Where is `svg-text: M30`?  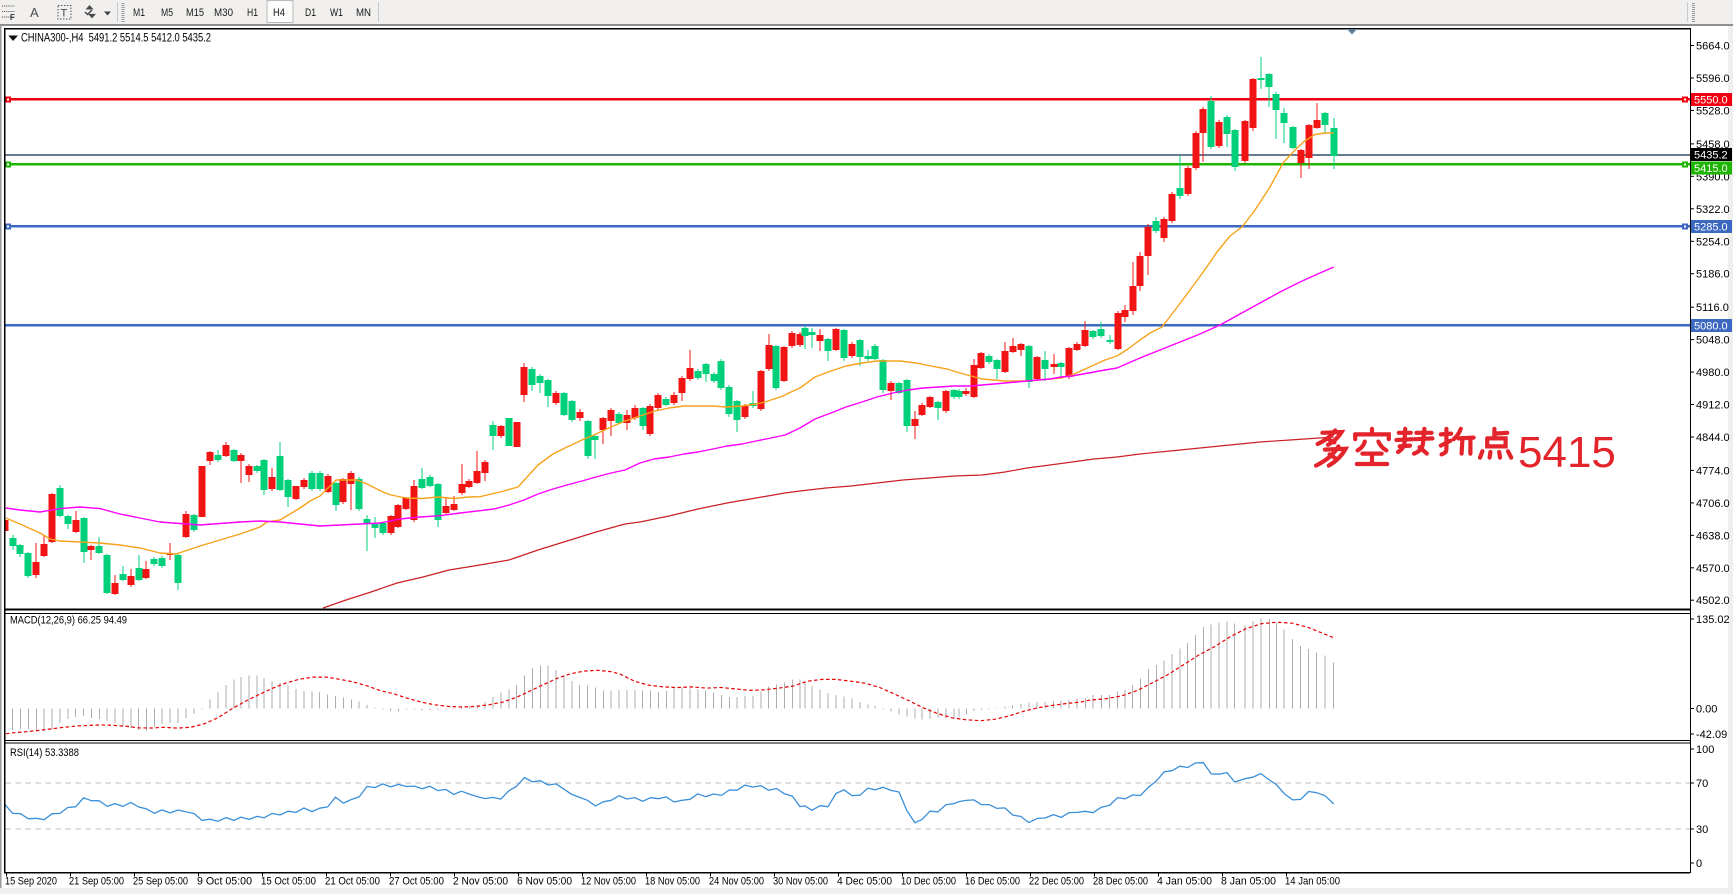
svg-text: M30 is located at coordinates (223, 13).